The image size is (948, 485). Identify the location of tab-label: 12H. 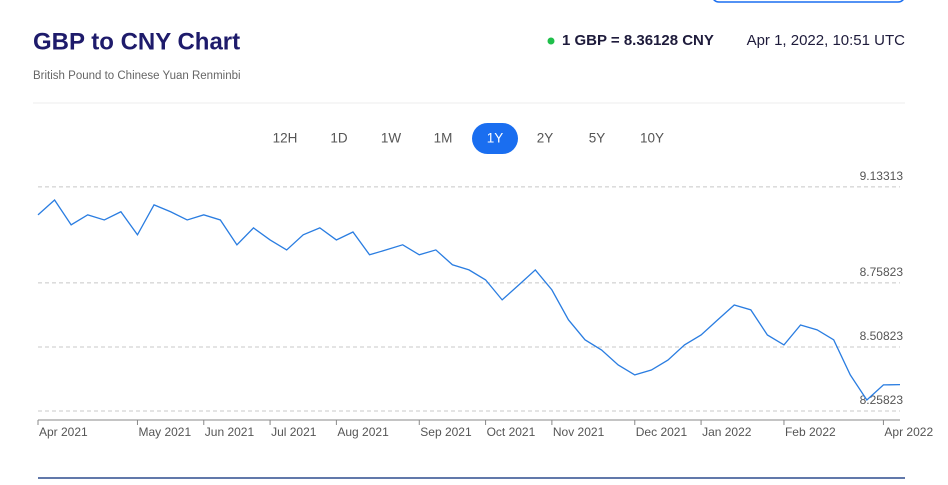
(285, 138).